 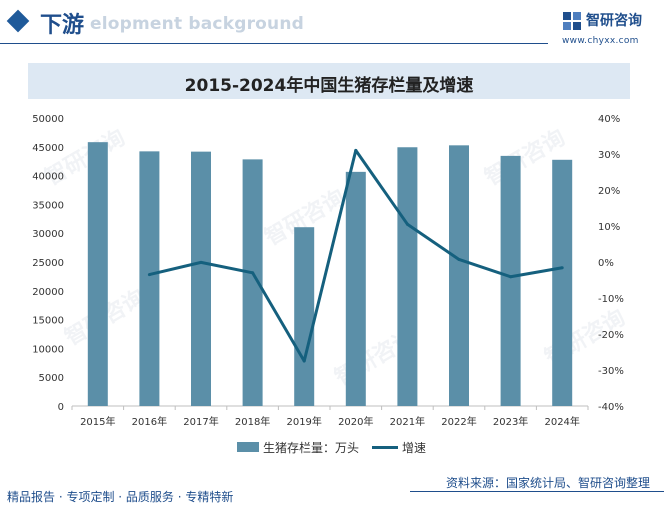 What do you see at coordinates (537, 491) in the screenshot?
I see `source-divider` at bounding box center [537, 491].